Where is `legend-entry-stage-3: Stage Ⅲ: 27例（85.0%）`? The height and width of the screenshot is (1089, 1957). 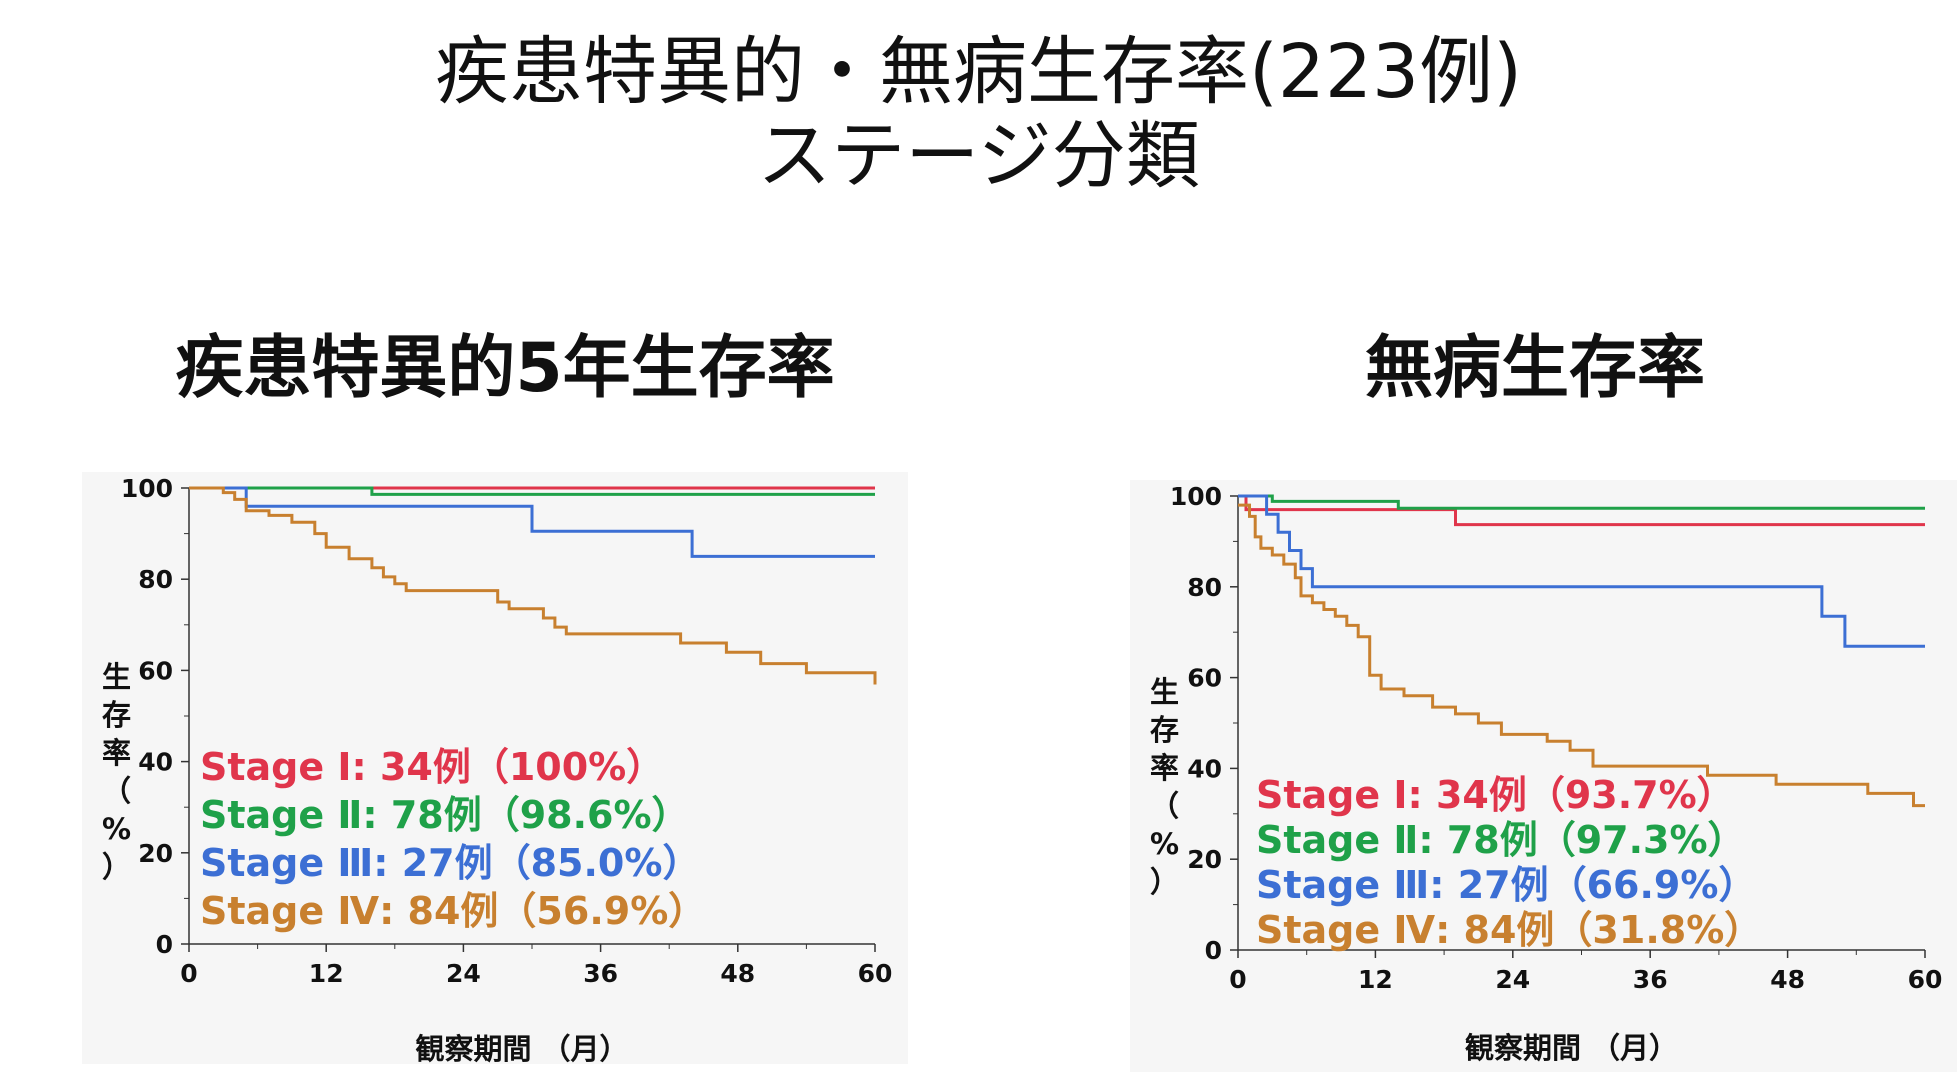 legend-entry-stage-3: Stage Ⅲ: 27例（85.0%） is located at coordinates (450, 863).